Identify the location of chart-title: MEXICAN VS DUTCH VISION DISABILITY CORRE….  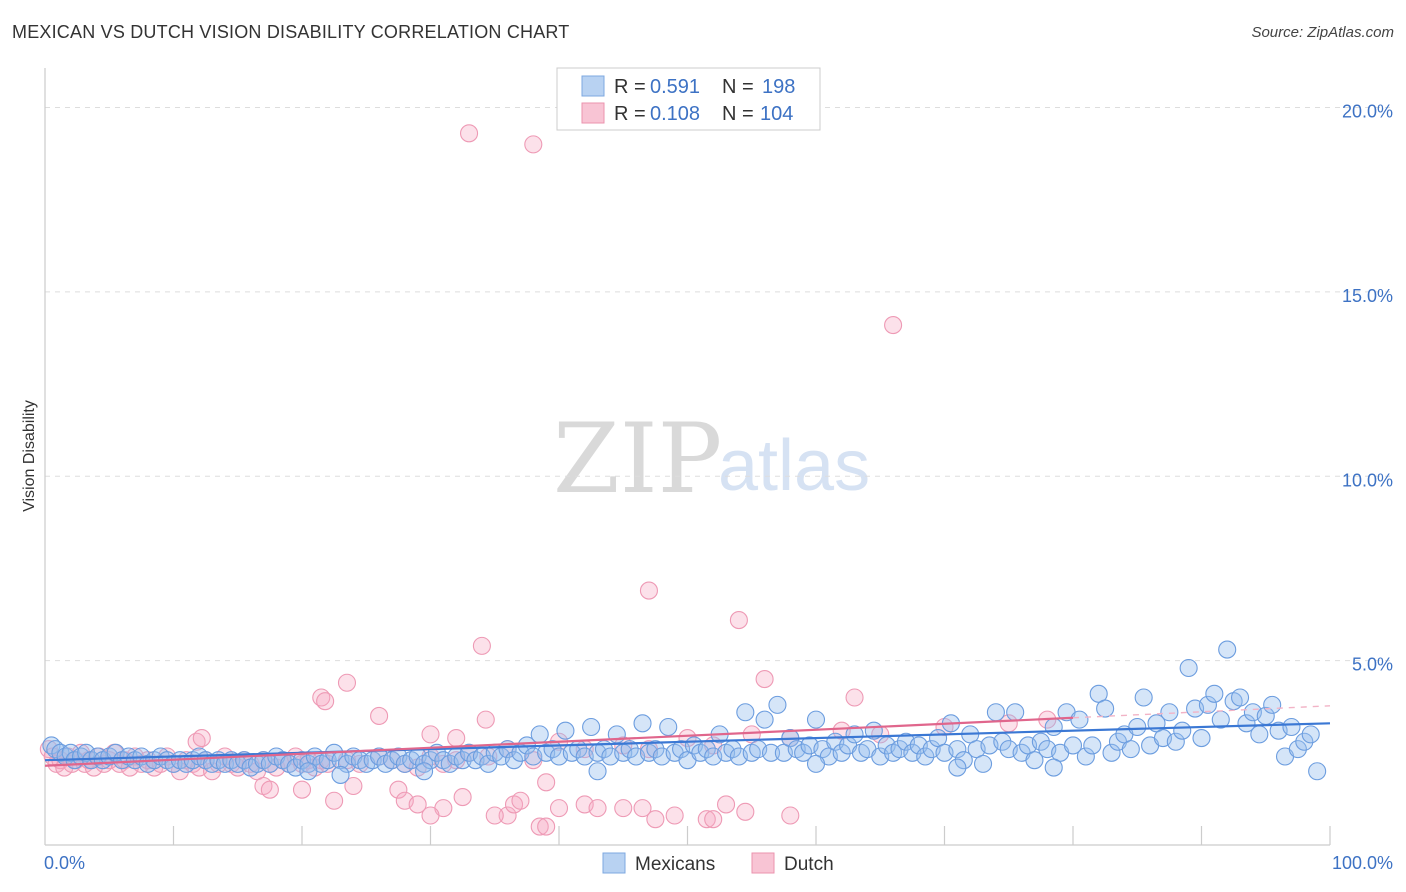
(291, 32).